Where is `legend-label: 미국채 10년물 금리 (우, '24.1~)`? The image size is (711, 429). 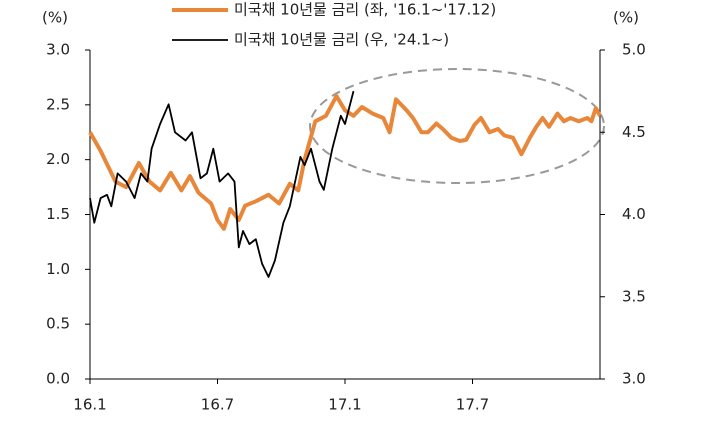 legend-label: 미국채 10년물 금리 (우, '24.1~) is located at coordinates (341, 40).